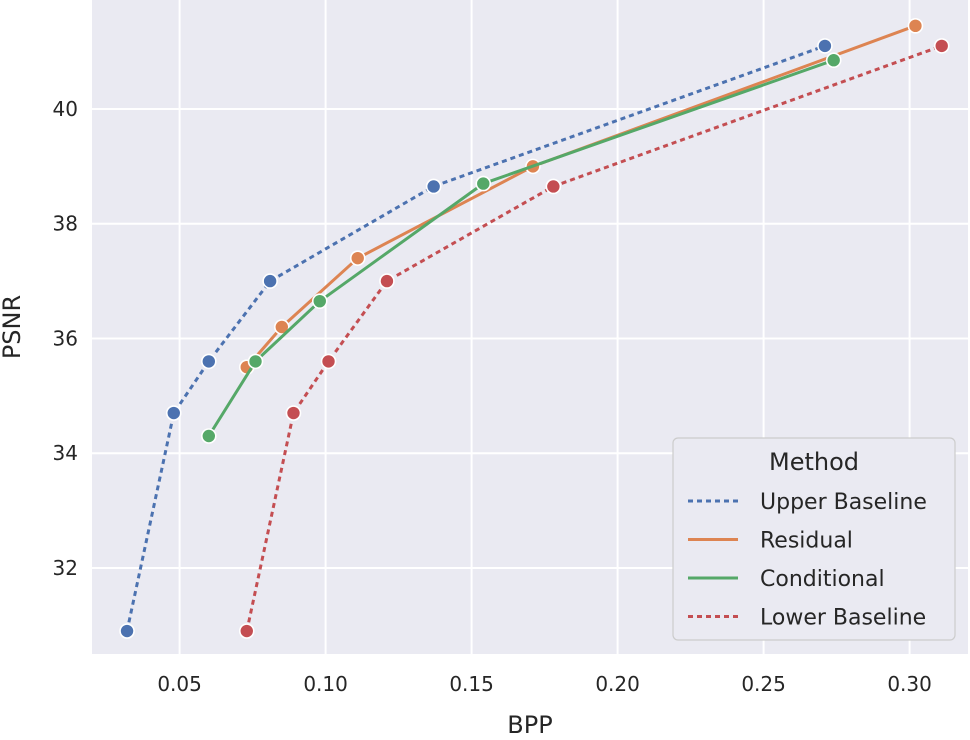  What do you see at coordinates (814, 462) in the screenshot?
I see `legend-title: Method` at bounding box center [814, 462].